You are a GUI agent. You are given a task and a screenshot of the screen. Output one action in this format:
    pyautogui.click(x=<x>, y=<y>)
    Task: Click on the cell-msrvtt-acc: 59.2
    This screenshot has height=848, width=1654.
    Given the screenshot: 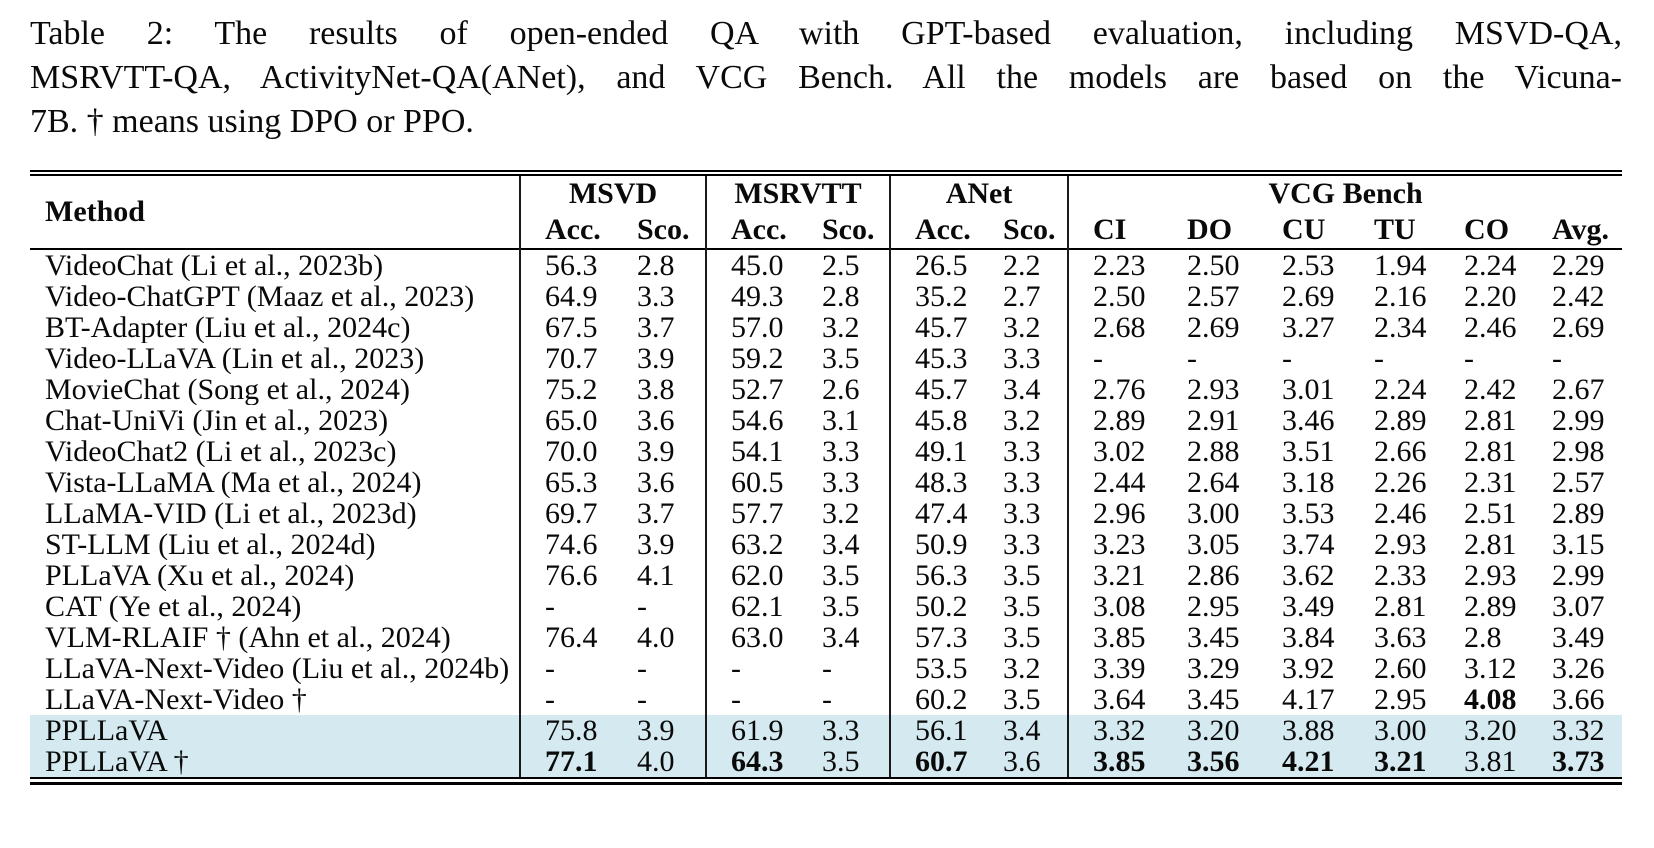 What is the action you would take?
    pyautogui.click(x=757, y=358)
    